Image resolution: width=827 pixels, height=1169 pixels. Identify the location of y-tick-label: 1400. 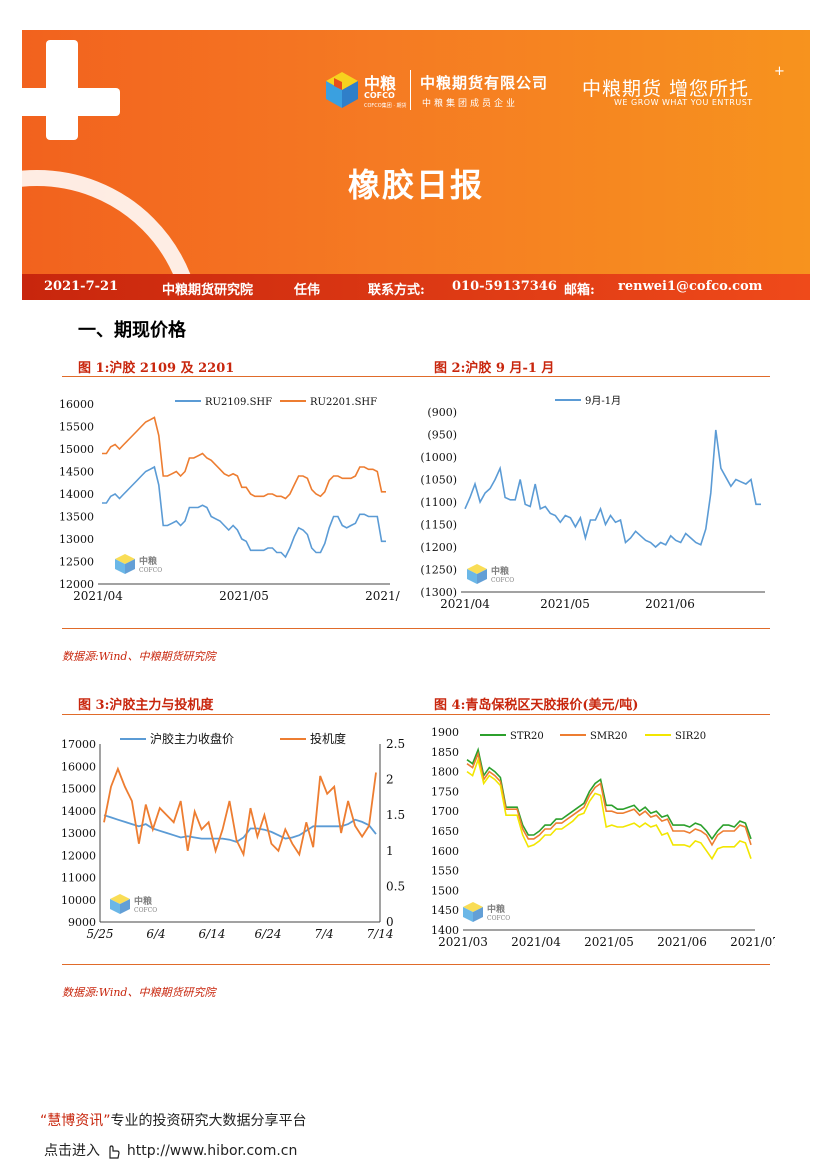
(445, 930).